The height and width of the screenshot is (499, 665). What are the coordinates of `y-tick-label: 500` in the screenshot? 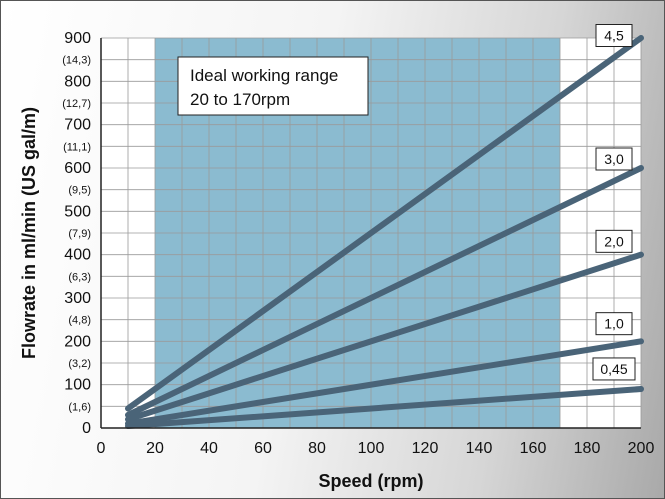 It's located at (77, 211).